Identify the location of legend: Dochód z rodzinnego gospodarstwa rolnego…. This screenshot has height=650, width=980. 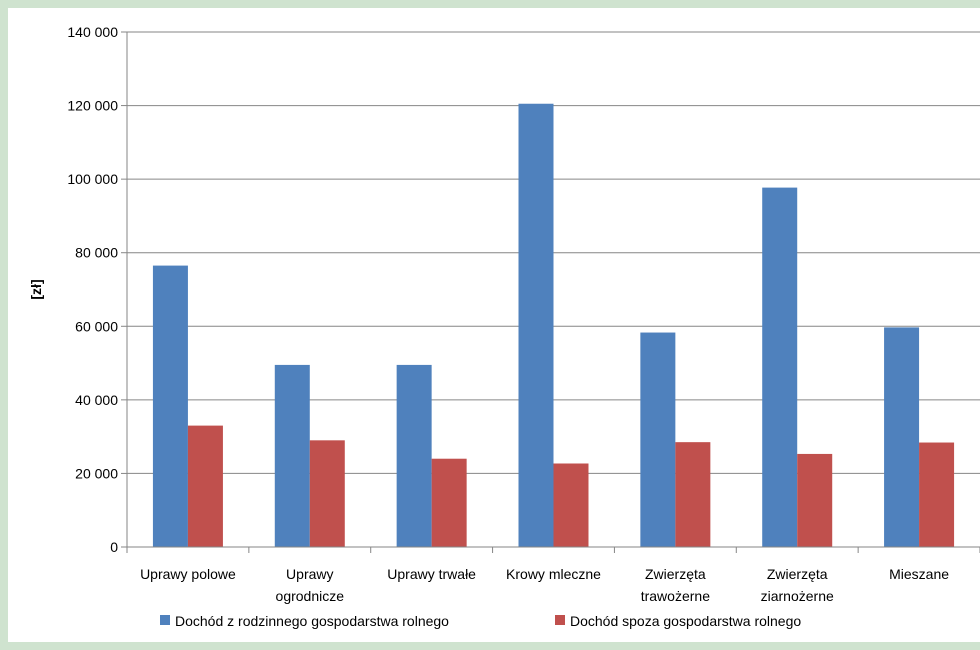
(480, 621).